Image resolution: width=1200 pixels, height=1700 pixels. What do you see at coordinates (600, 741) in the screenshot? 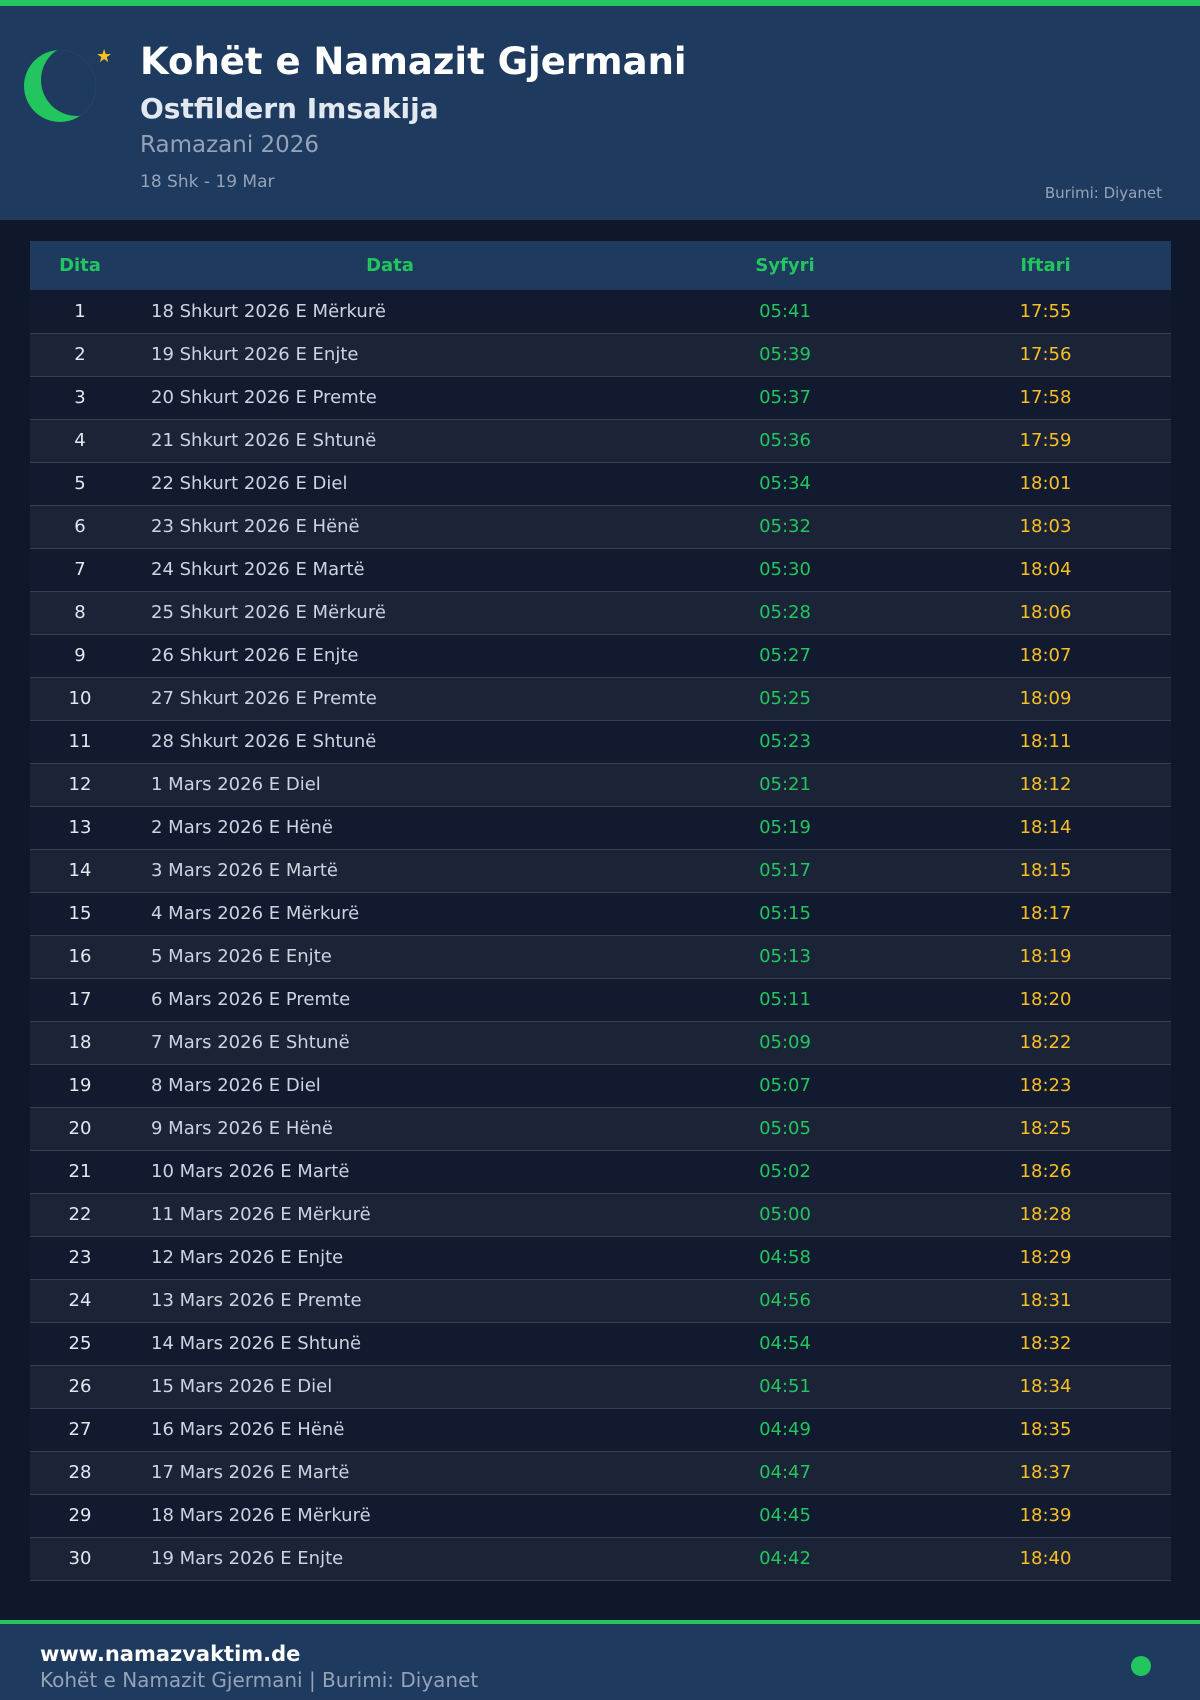
I see `table-row: 11 28 Shkurt 2026 E Shtunë 05:23 18:11` at bounding box center [600, 741].